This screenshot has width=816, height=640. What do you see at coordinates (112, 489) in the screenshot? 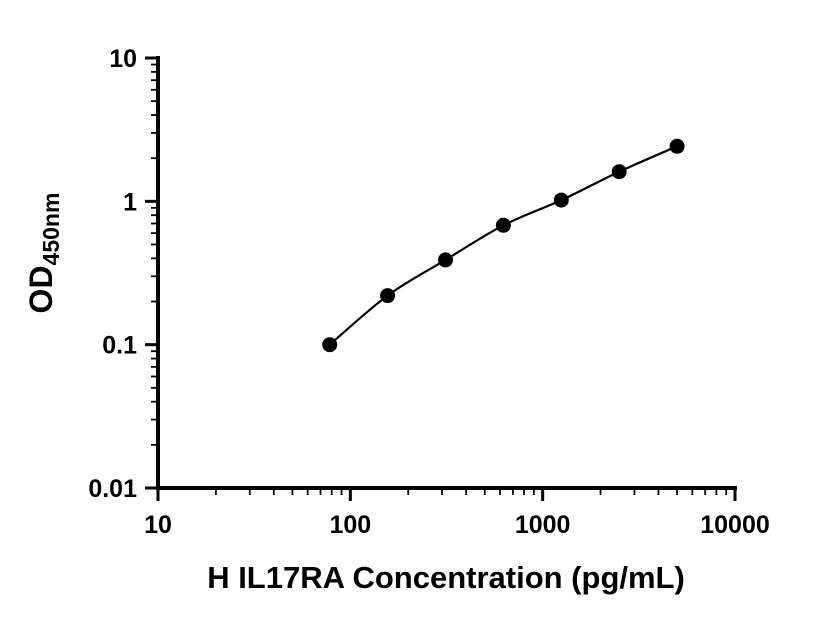
I see `y-tick-label: 0.01` at bounding box center [112, 489].